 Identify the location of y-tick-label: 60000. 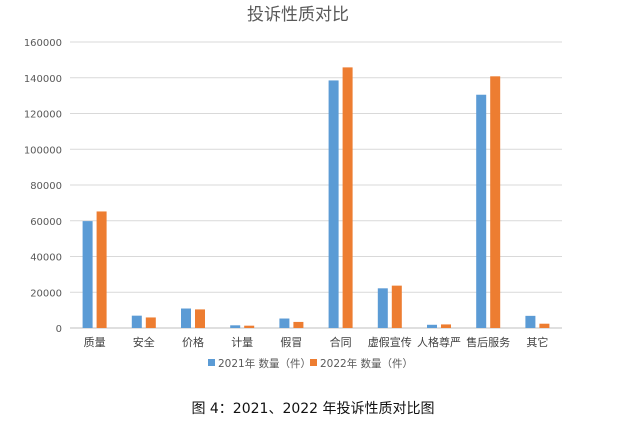
(46, 222).